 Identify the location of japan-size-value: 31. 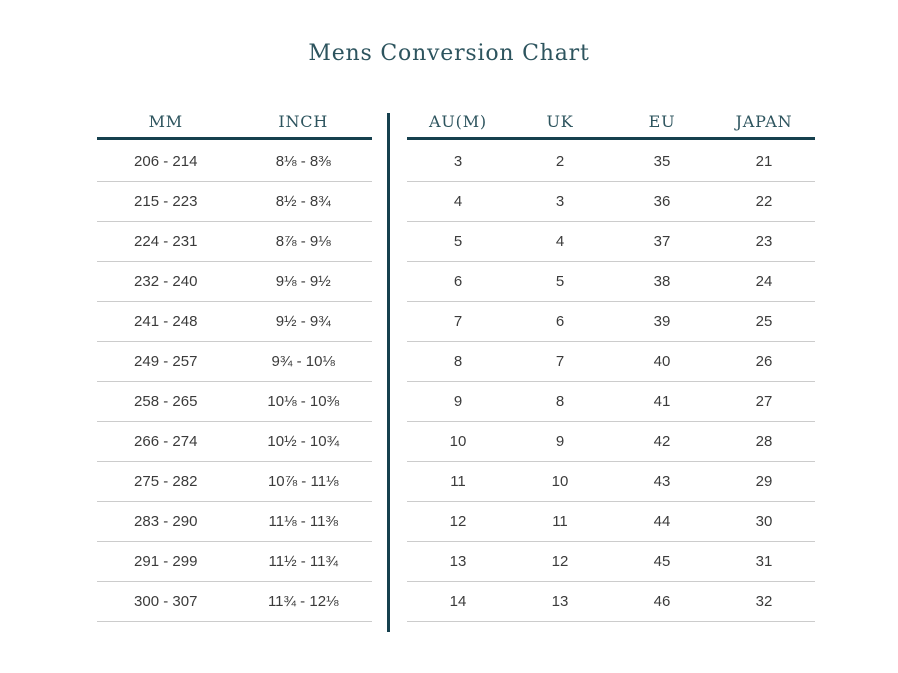
(764, 561).